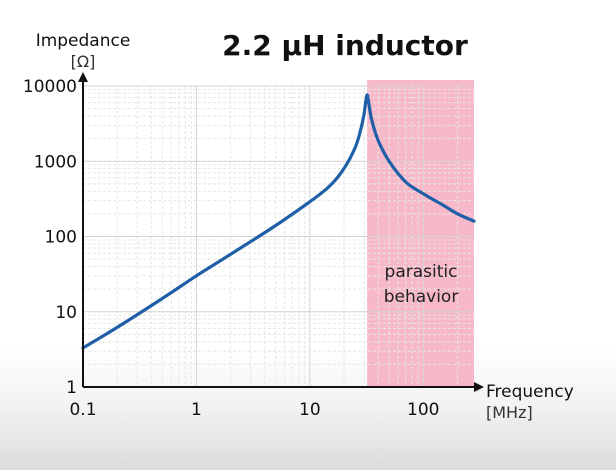  What do you see at coordinates (479, 387) in the screenshot?
I see `x-axis-arrow` at bounding box center [479, 387].